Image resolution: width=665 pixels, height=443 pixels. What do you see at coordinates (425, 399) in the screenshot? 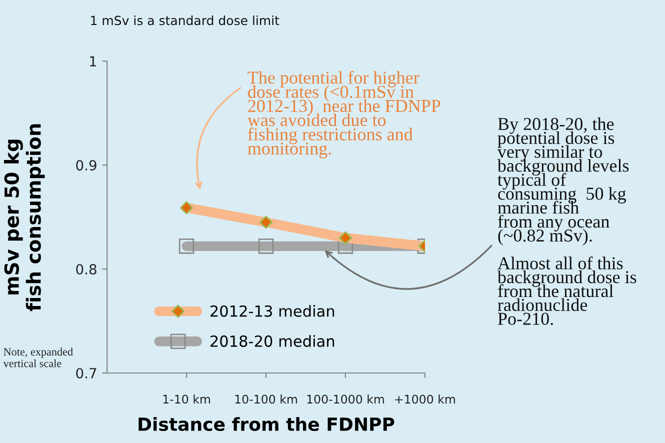
I see `x-tick-label: +1000 km` at bounding box center [425, 399].